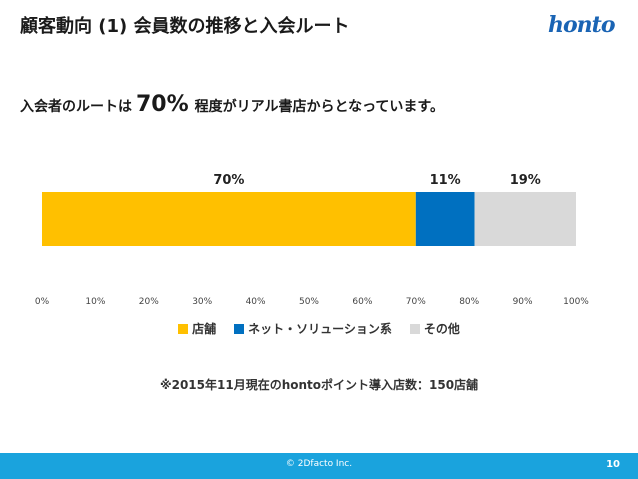 The image size is (638, 479). I want to click on legend-item-online: ネット・ソリューション系, so click(313, 328).